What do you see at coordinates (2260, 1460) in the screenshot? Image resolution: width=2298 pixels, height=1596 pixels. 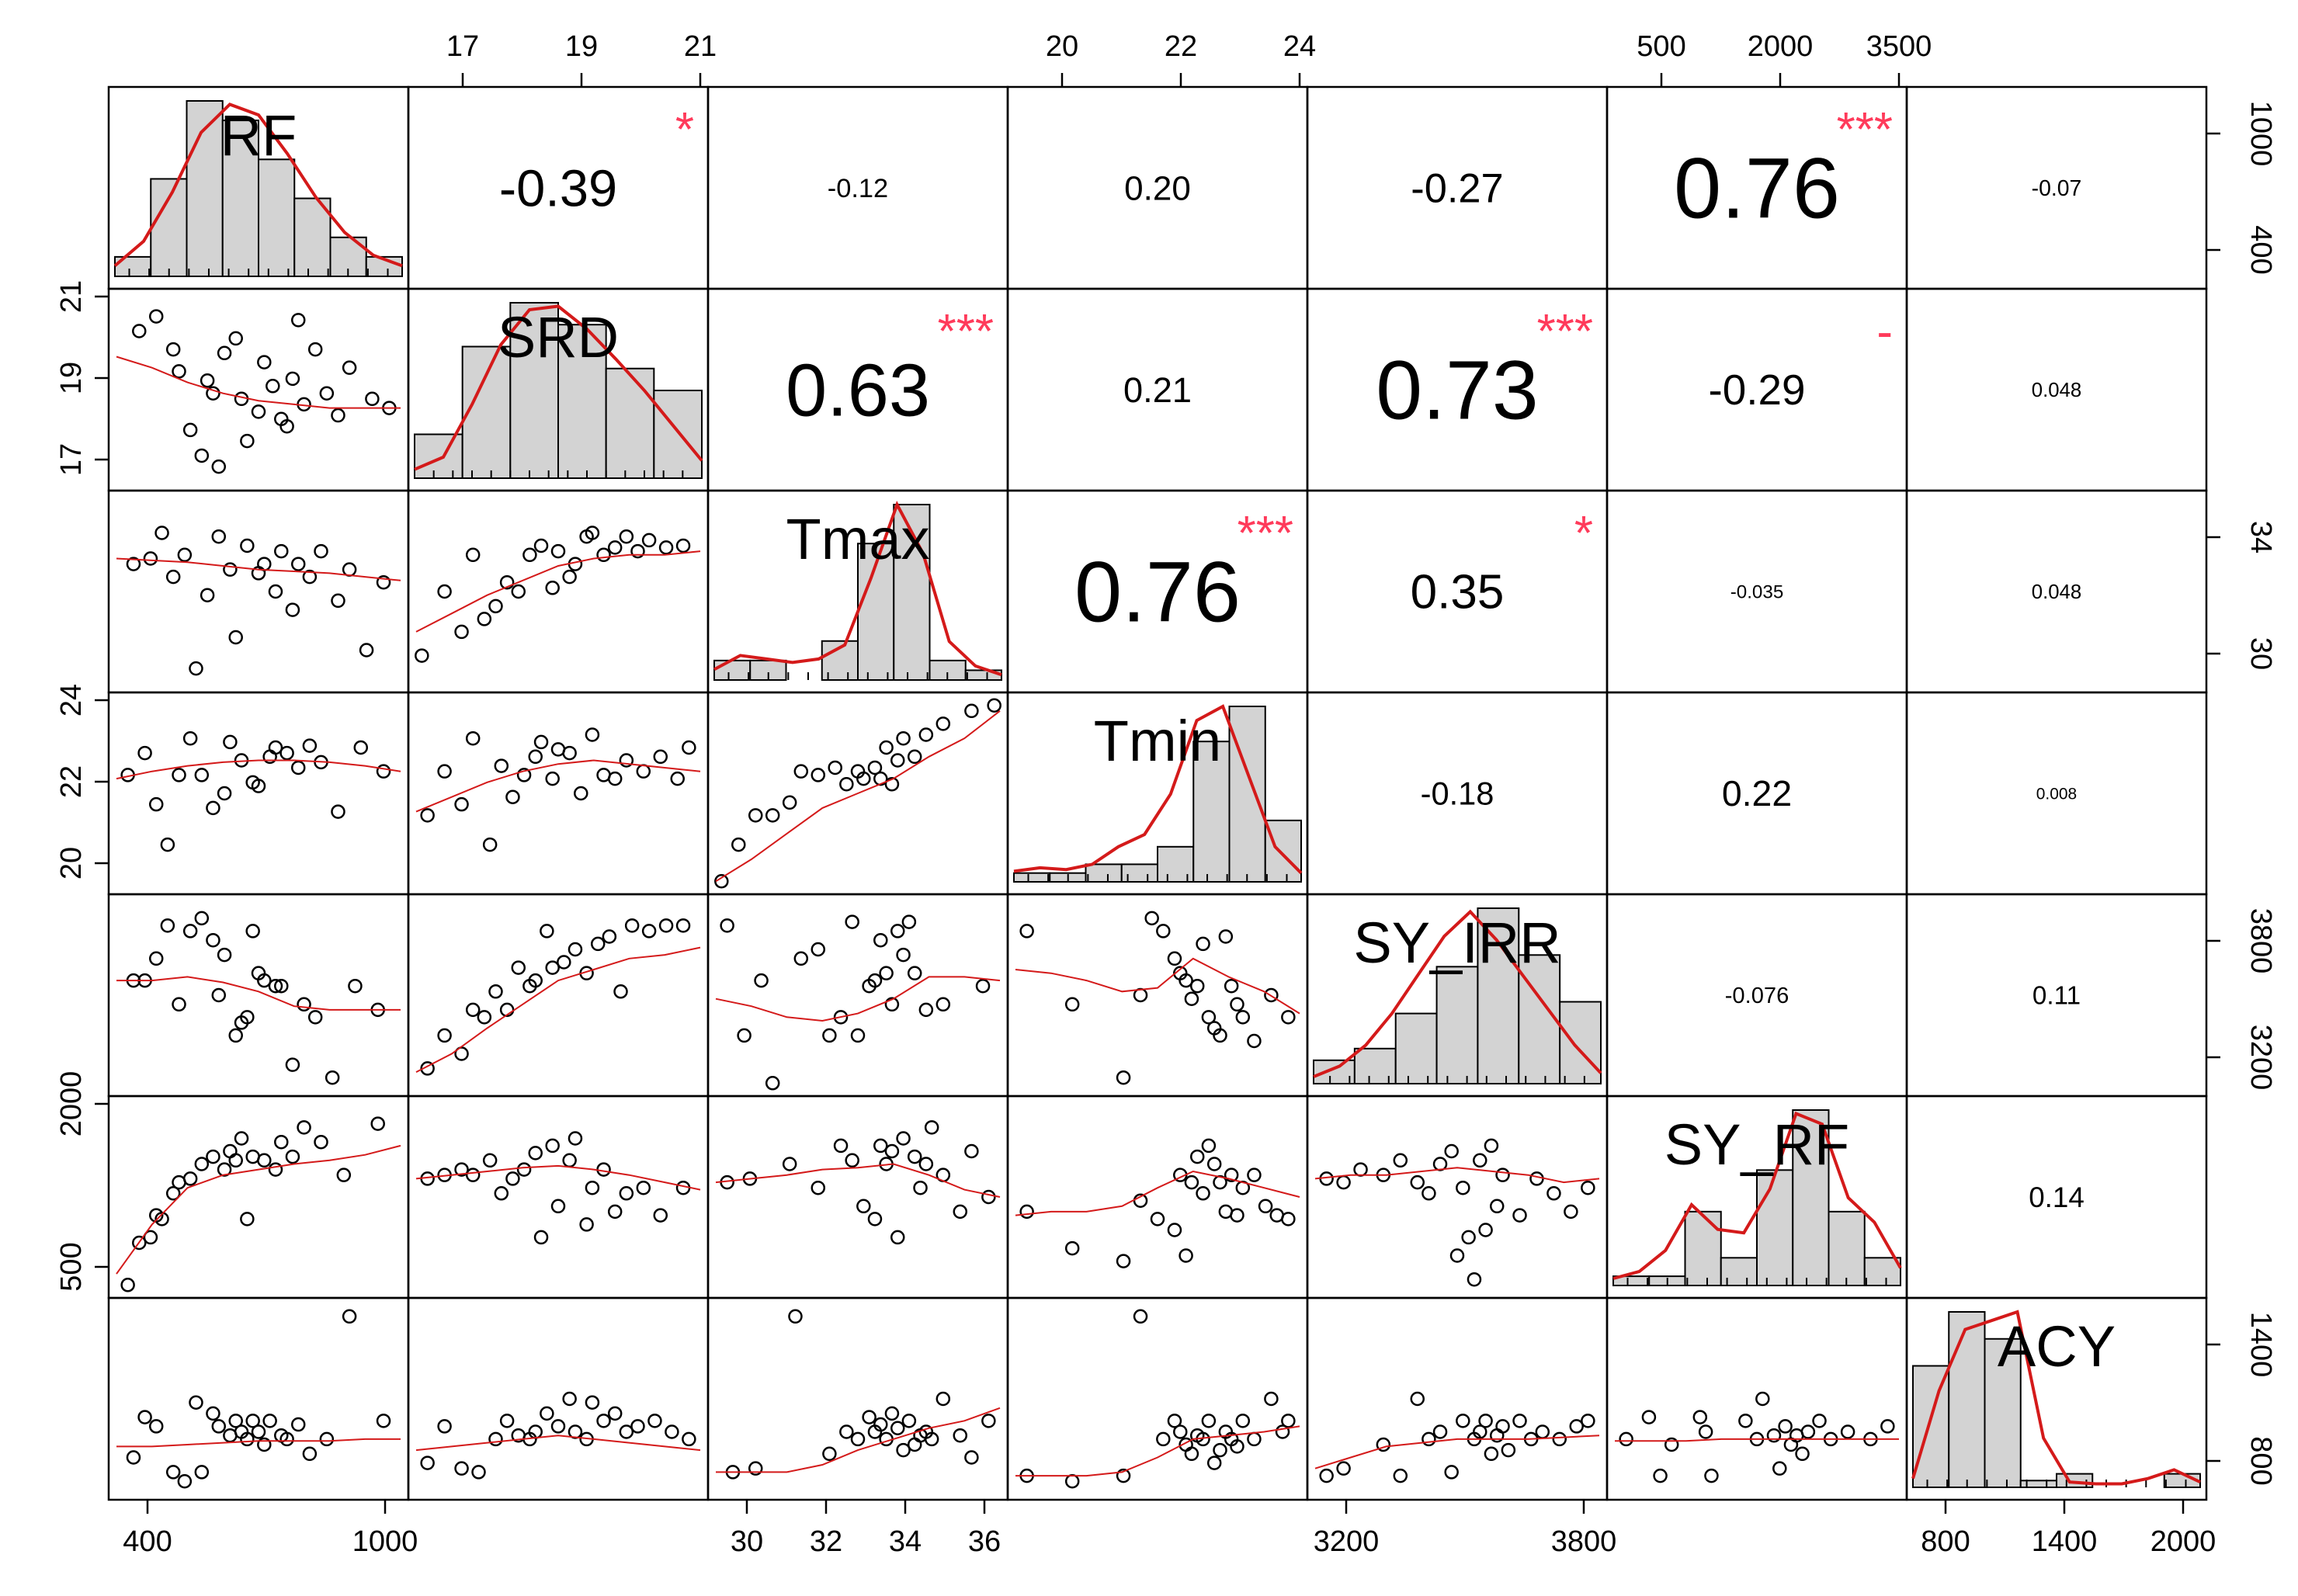 I see `axis-tick-label: 800` at bounding box center [2260, 1460].